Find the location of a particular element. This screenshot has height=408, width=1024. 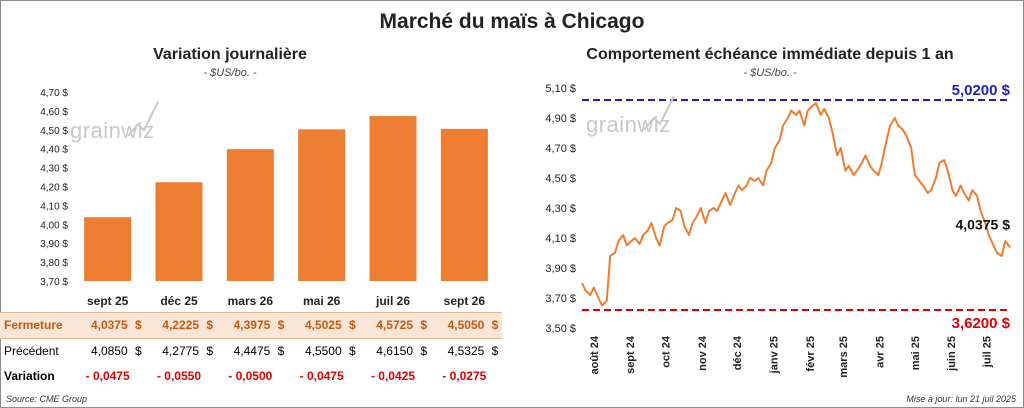

row-label: Fermeture is located at coordinates (33, 325).